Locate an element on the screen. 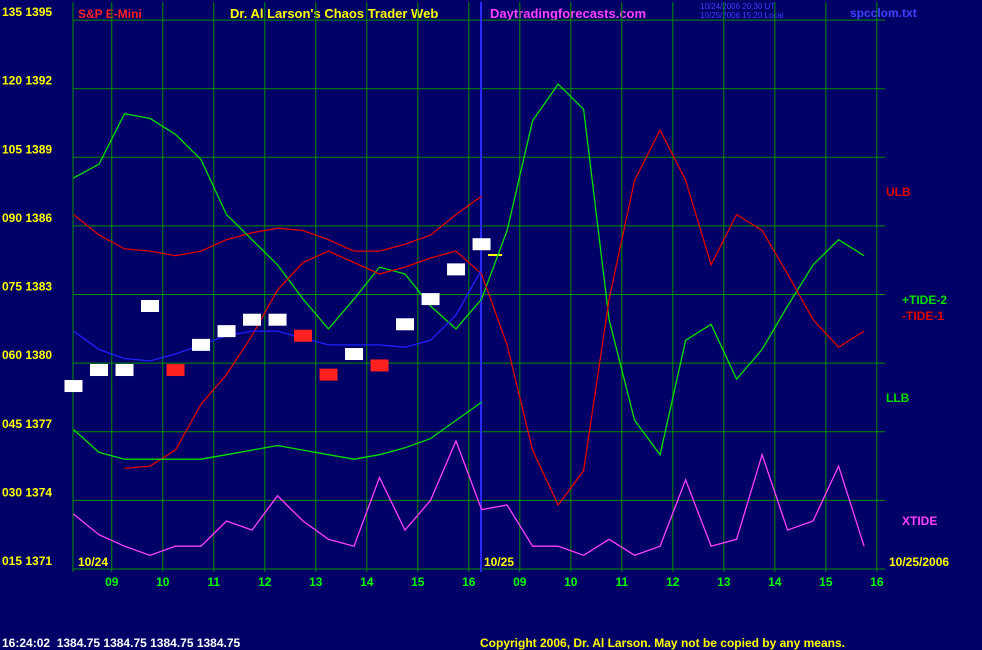 The image size is (982, 650). chart-title: Dr. Al Larson's Chaos Trader Web is located at coordinates (334, 13).